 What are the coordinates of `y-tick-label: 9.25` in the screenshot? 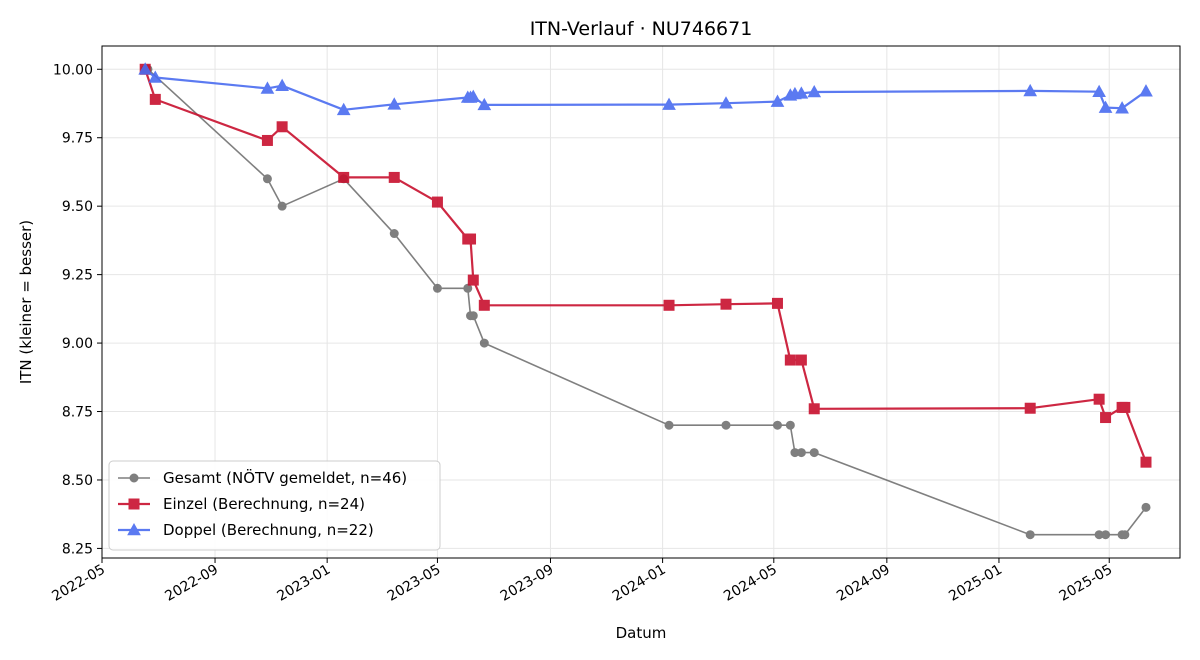 It's located at (77, 276).